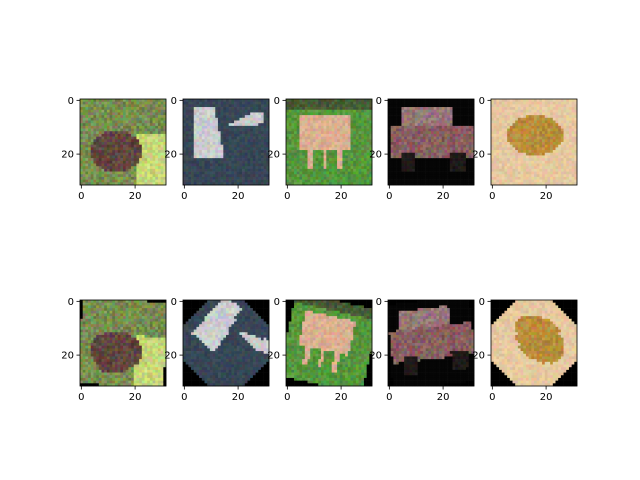  I want to click on subplot-r1-c3: 0 20 0 20, so click(422, 350).